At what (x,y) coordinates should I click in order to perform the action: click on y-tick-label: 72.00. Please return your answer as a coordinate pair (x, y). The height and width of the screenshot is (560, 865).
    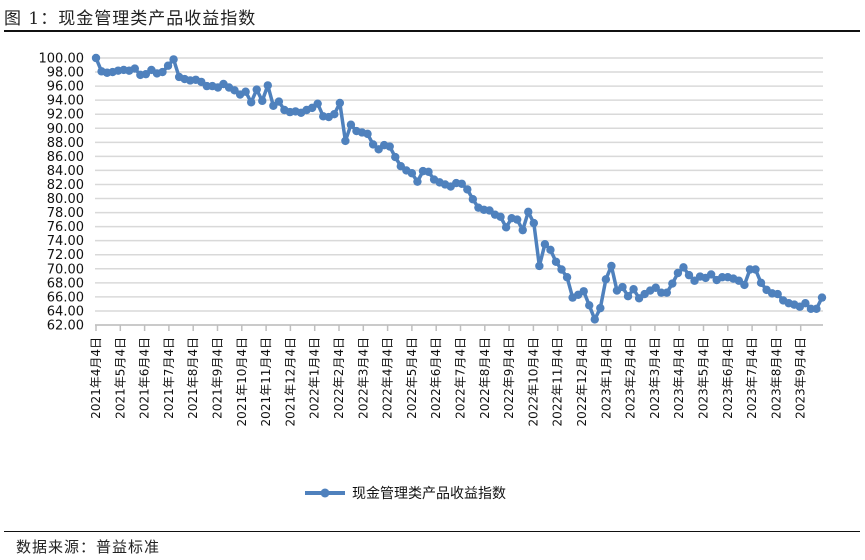
    Looking at the image, I should click on (65, 255).